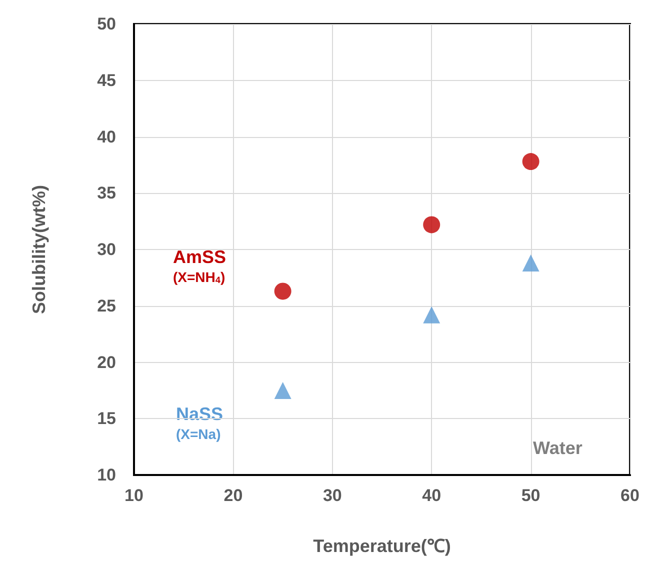  Describe the element at coordinates (106, 362) in the screenshot. I see `y-tick-label: 20` at that location.